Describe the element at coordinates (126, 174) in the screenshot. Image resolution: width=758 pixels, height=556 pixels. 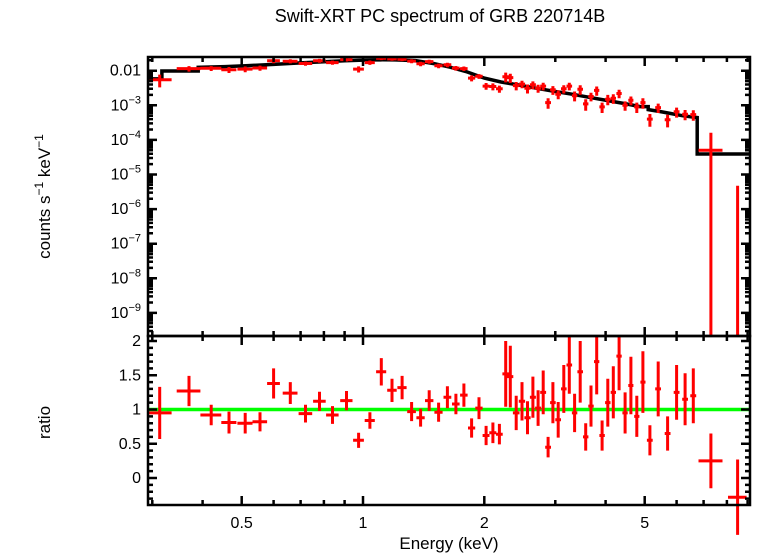
I see `ytick-label-spectrum: 10⁻⁵` at that location.